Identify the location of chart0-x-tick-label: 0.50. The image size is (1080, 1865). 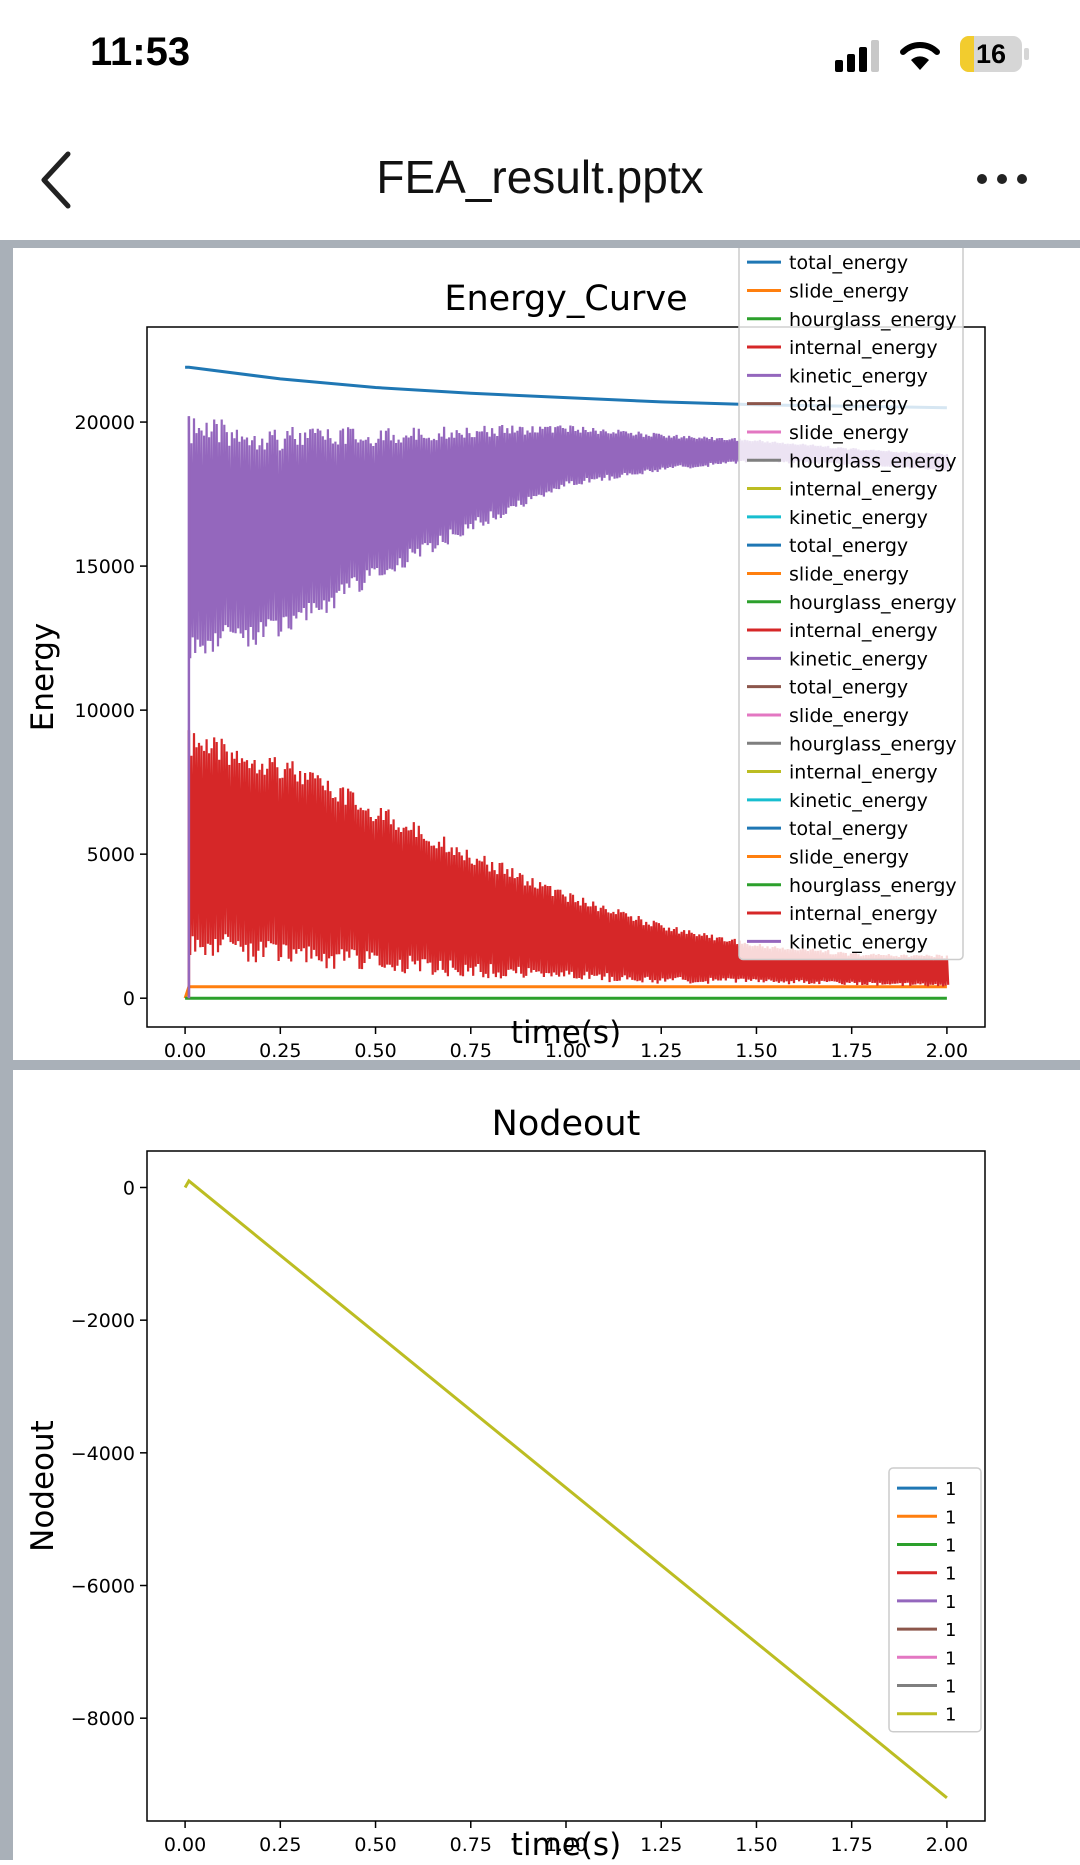
(375, 1050).